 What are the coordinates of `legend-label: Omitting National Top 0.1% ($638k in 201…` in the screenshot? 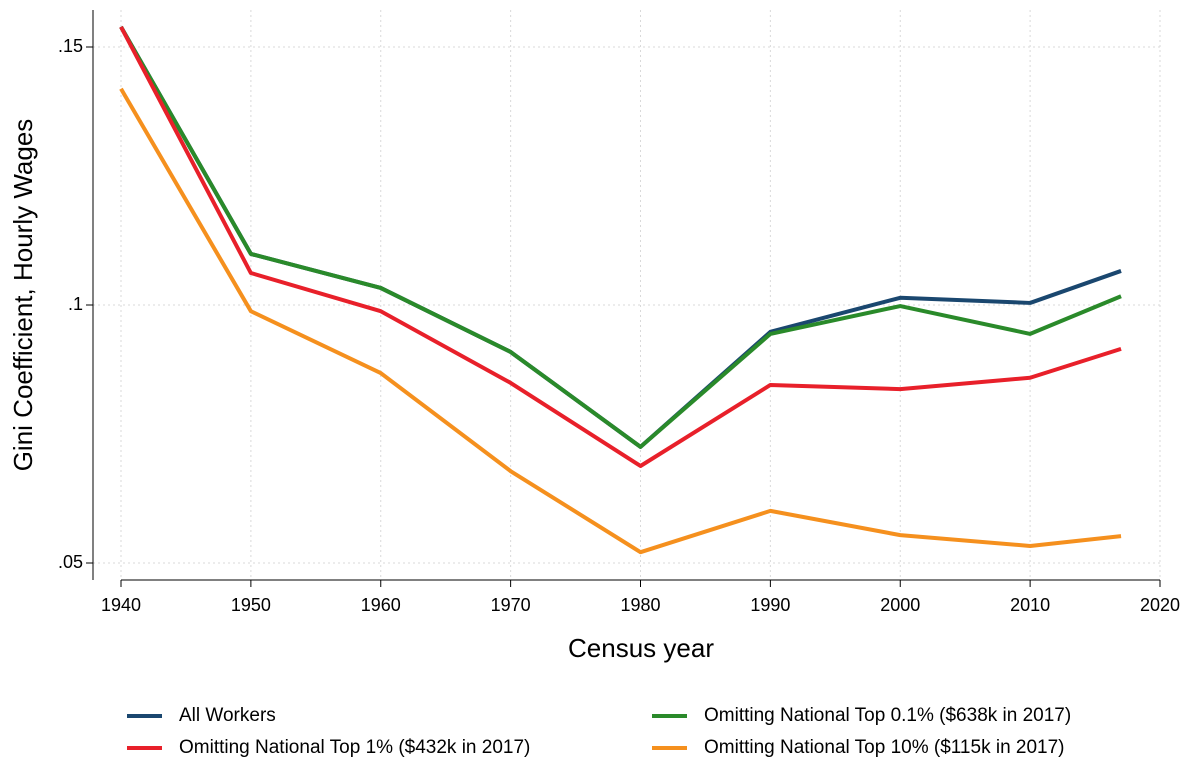 It's located at (887, 715).